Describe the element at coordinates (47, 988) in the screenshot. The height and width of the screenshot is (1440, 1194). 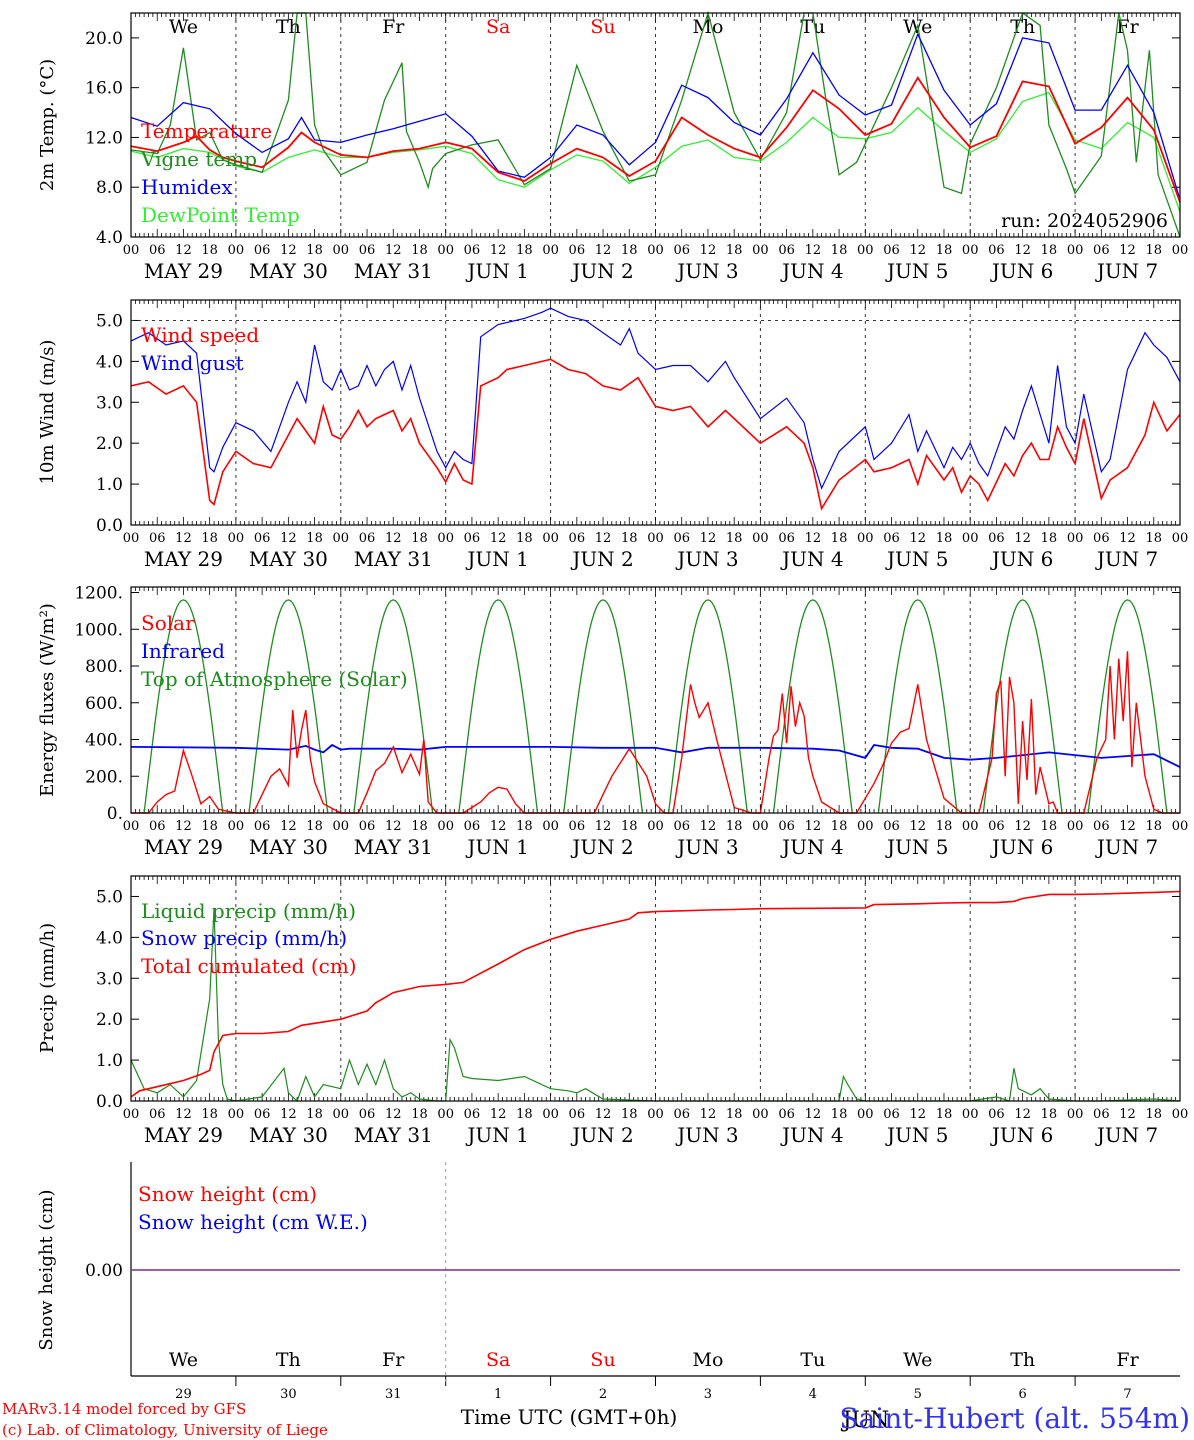
I see `y-axis-label: Precip (mm/h)` at that location.